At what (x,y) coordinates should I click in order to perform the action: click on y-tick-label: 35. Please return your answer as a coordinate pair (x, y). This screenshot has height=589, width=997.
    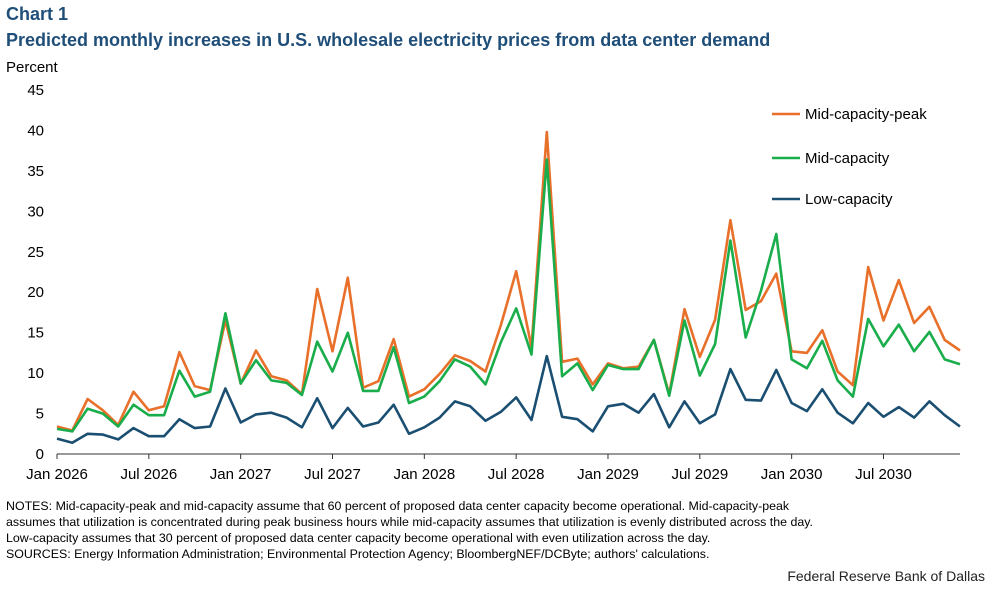
    Looking at the image, I should click on (35, 171).